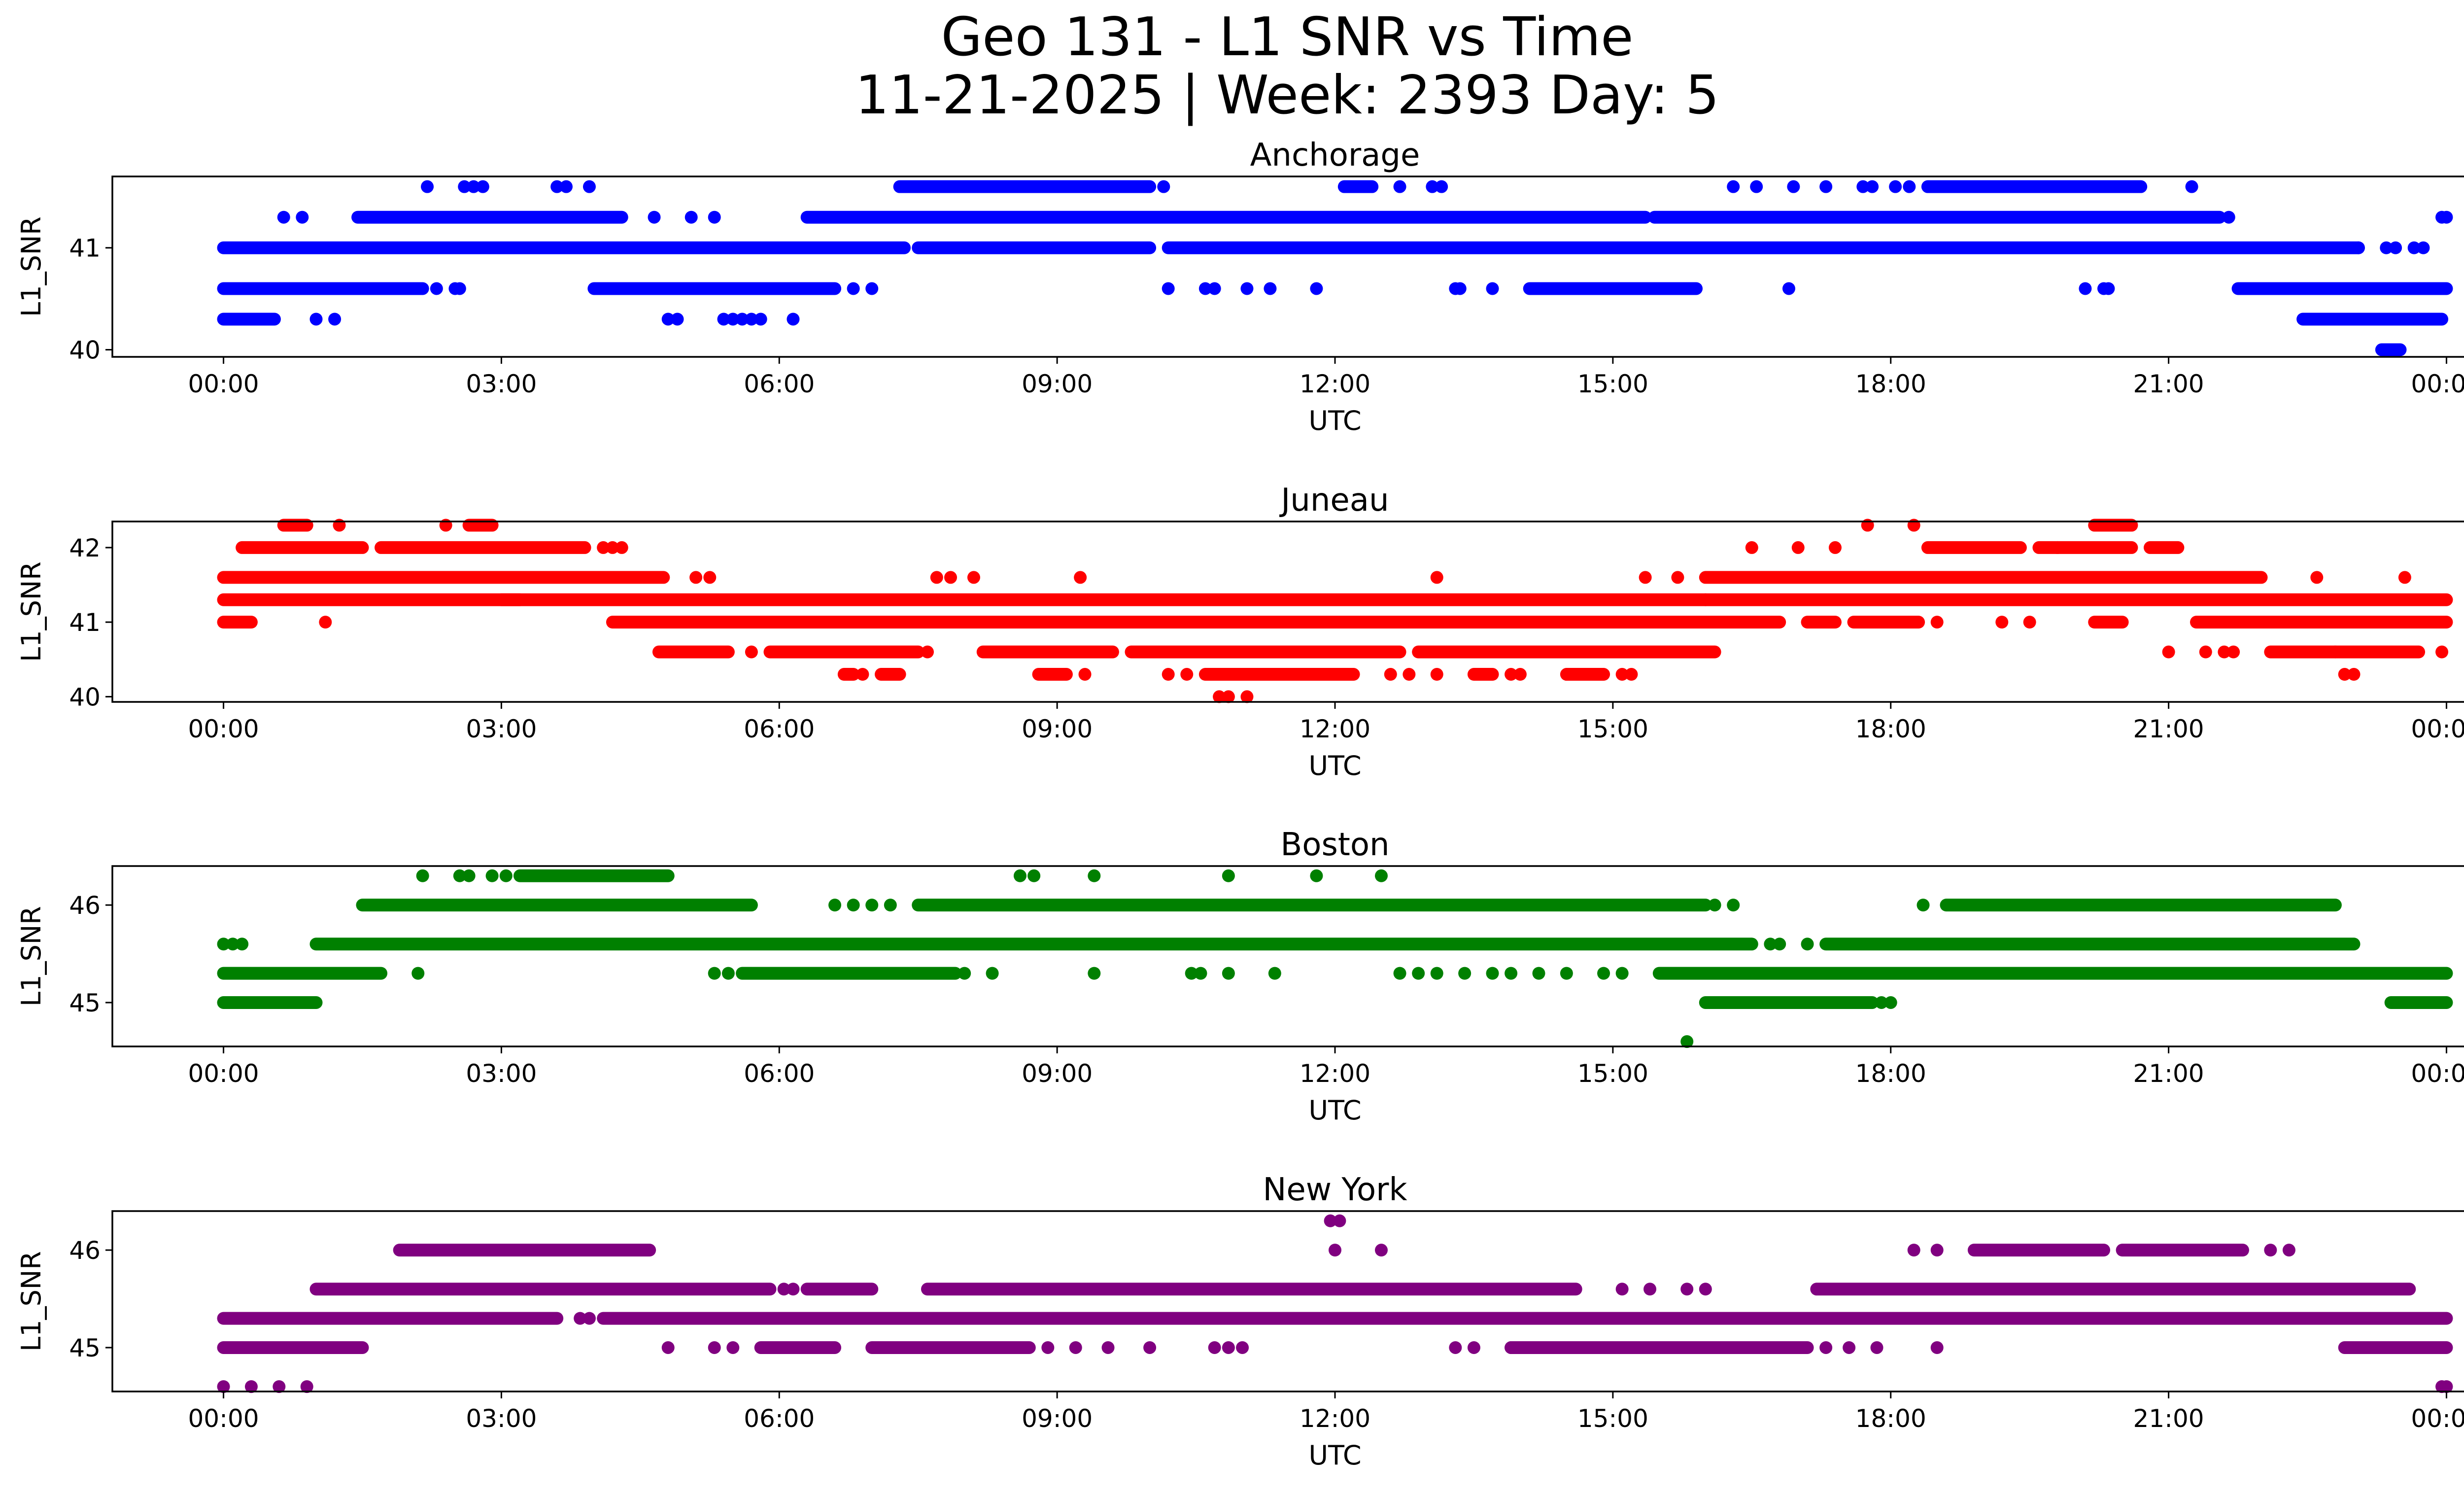 Image resolution: width=2464 pixels, height=1495 pixels. Describe the element at coordinates (31, 266) in the screenshot. I see `y-axis-label: L1_SNR` at that location.